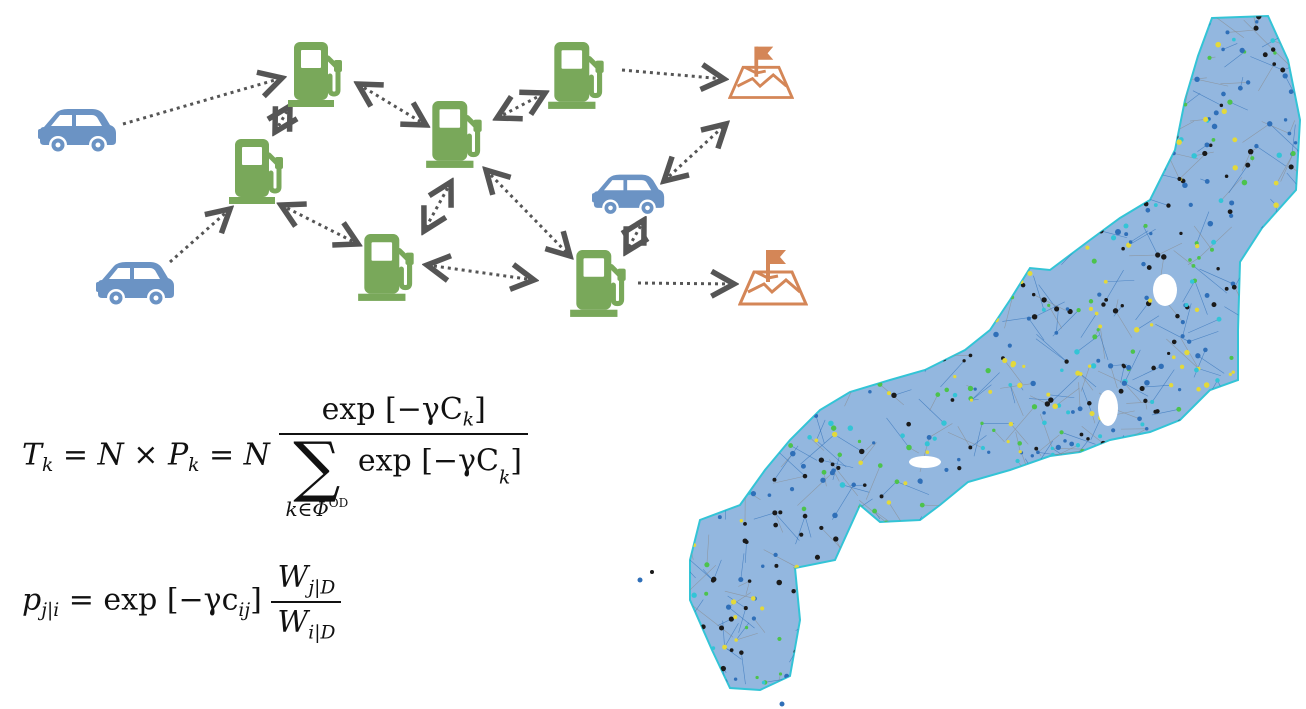 The image size is (1306, 709). What do you see at coordinates (504, 477) in the screenshot?
I see `eq1-den-sub: k` at bounding box center [504, 477].